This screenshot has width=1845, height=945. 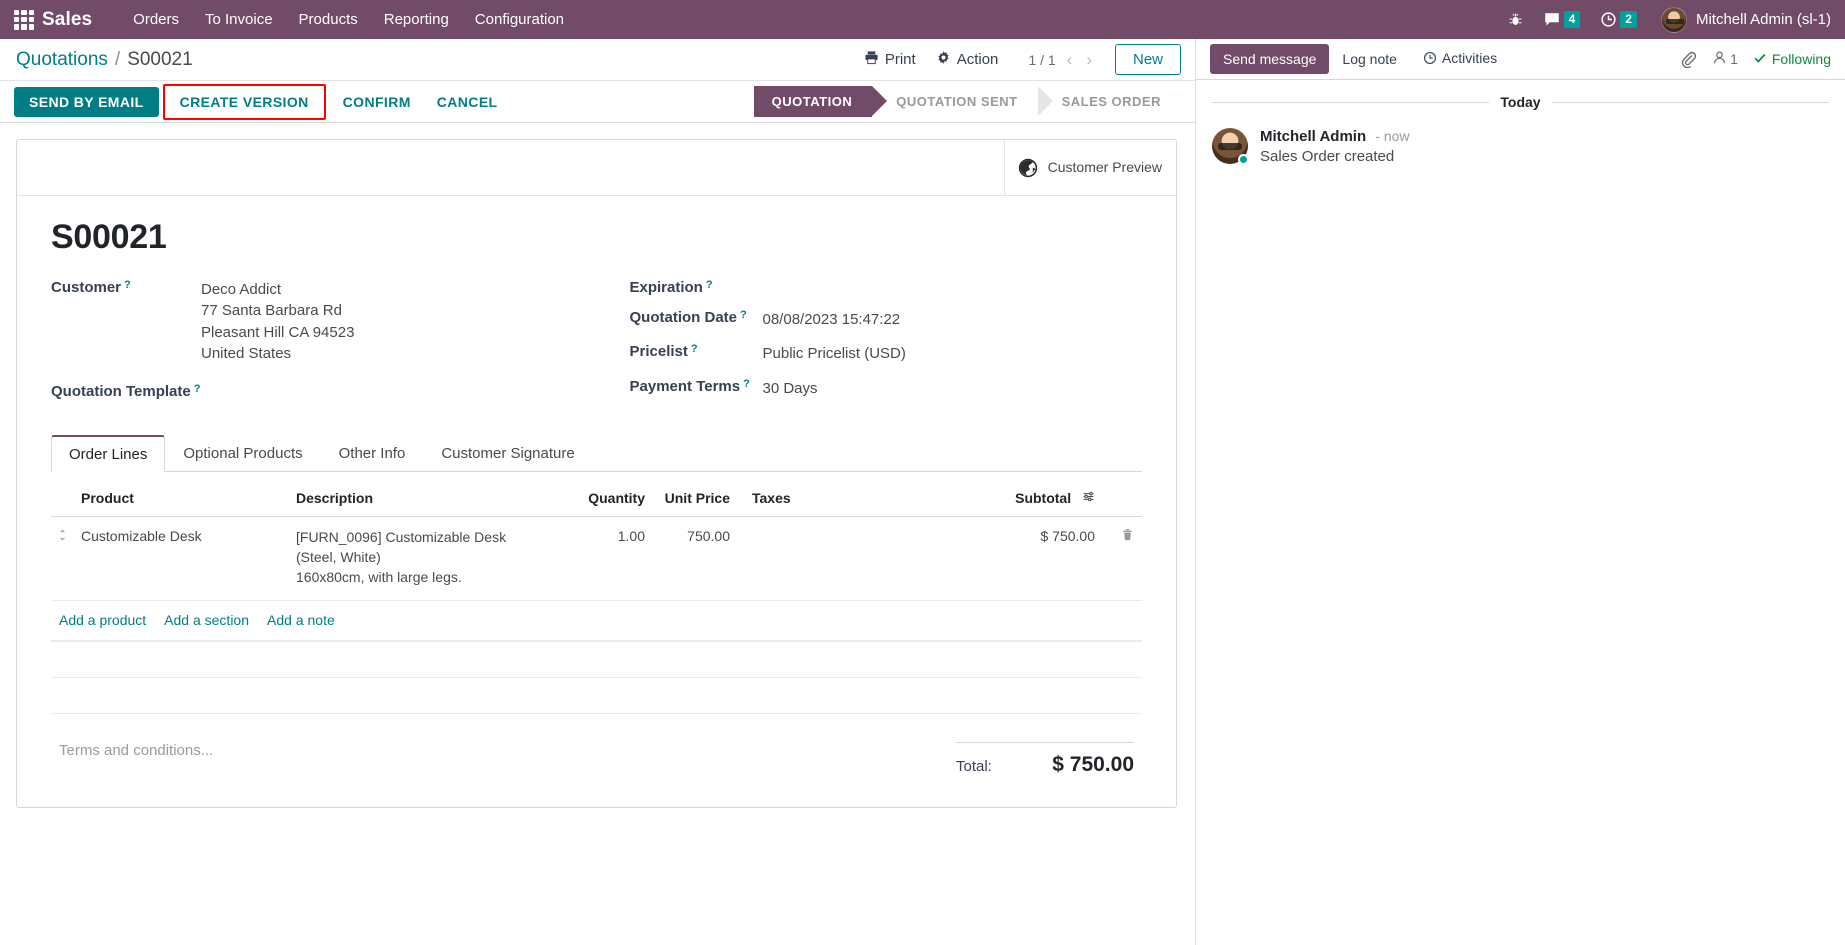 What do you see at coordinates (605, 558) in the screenshot?
I see `cell-quantity: 1.00` at bounding box center [605, 558].